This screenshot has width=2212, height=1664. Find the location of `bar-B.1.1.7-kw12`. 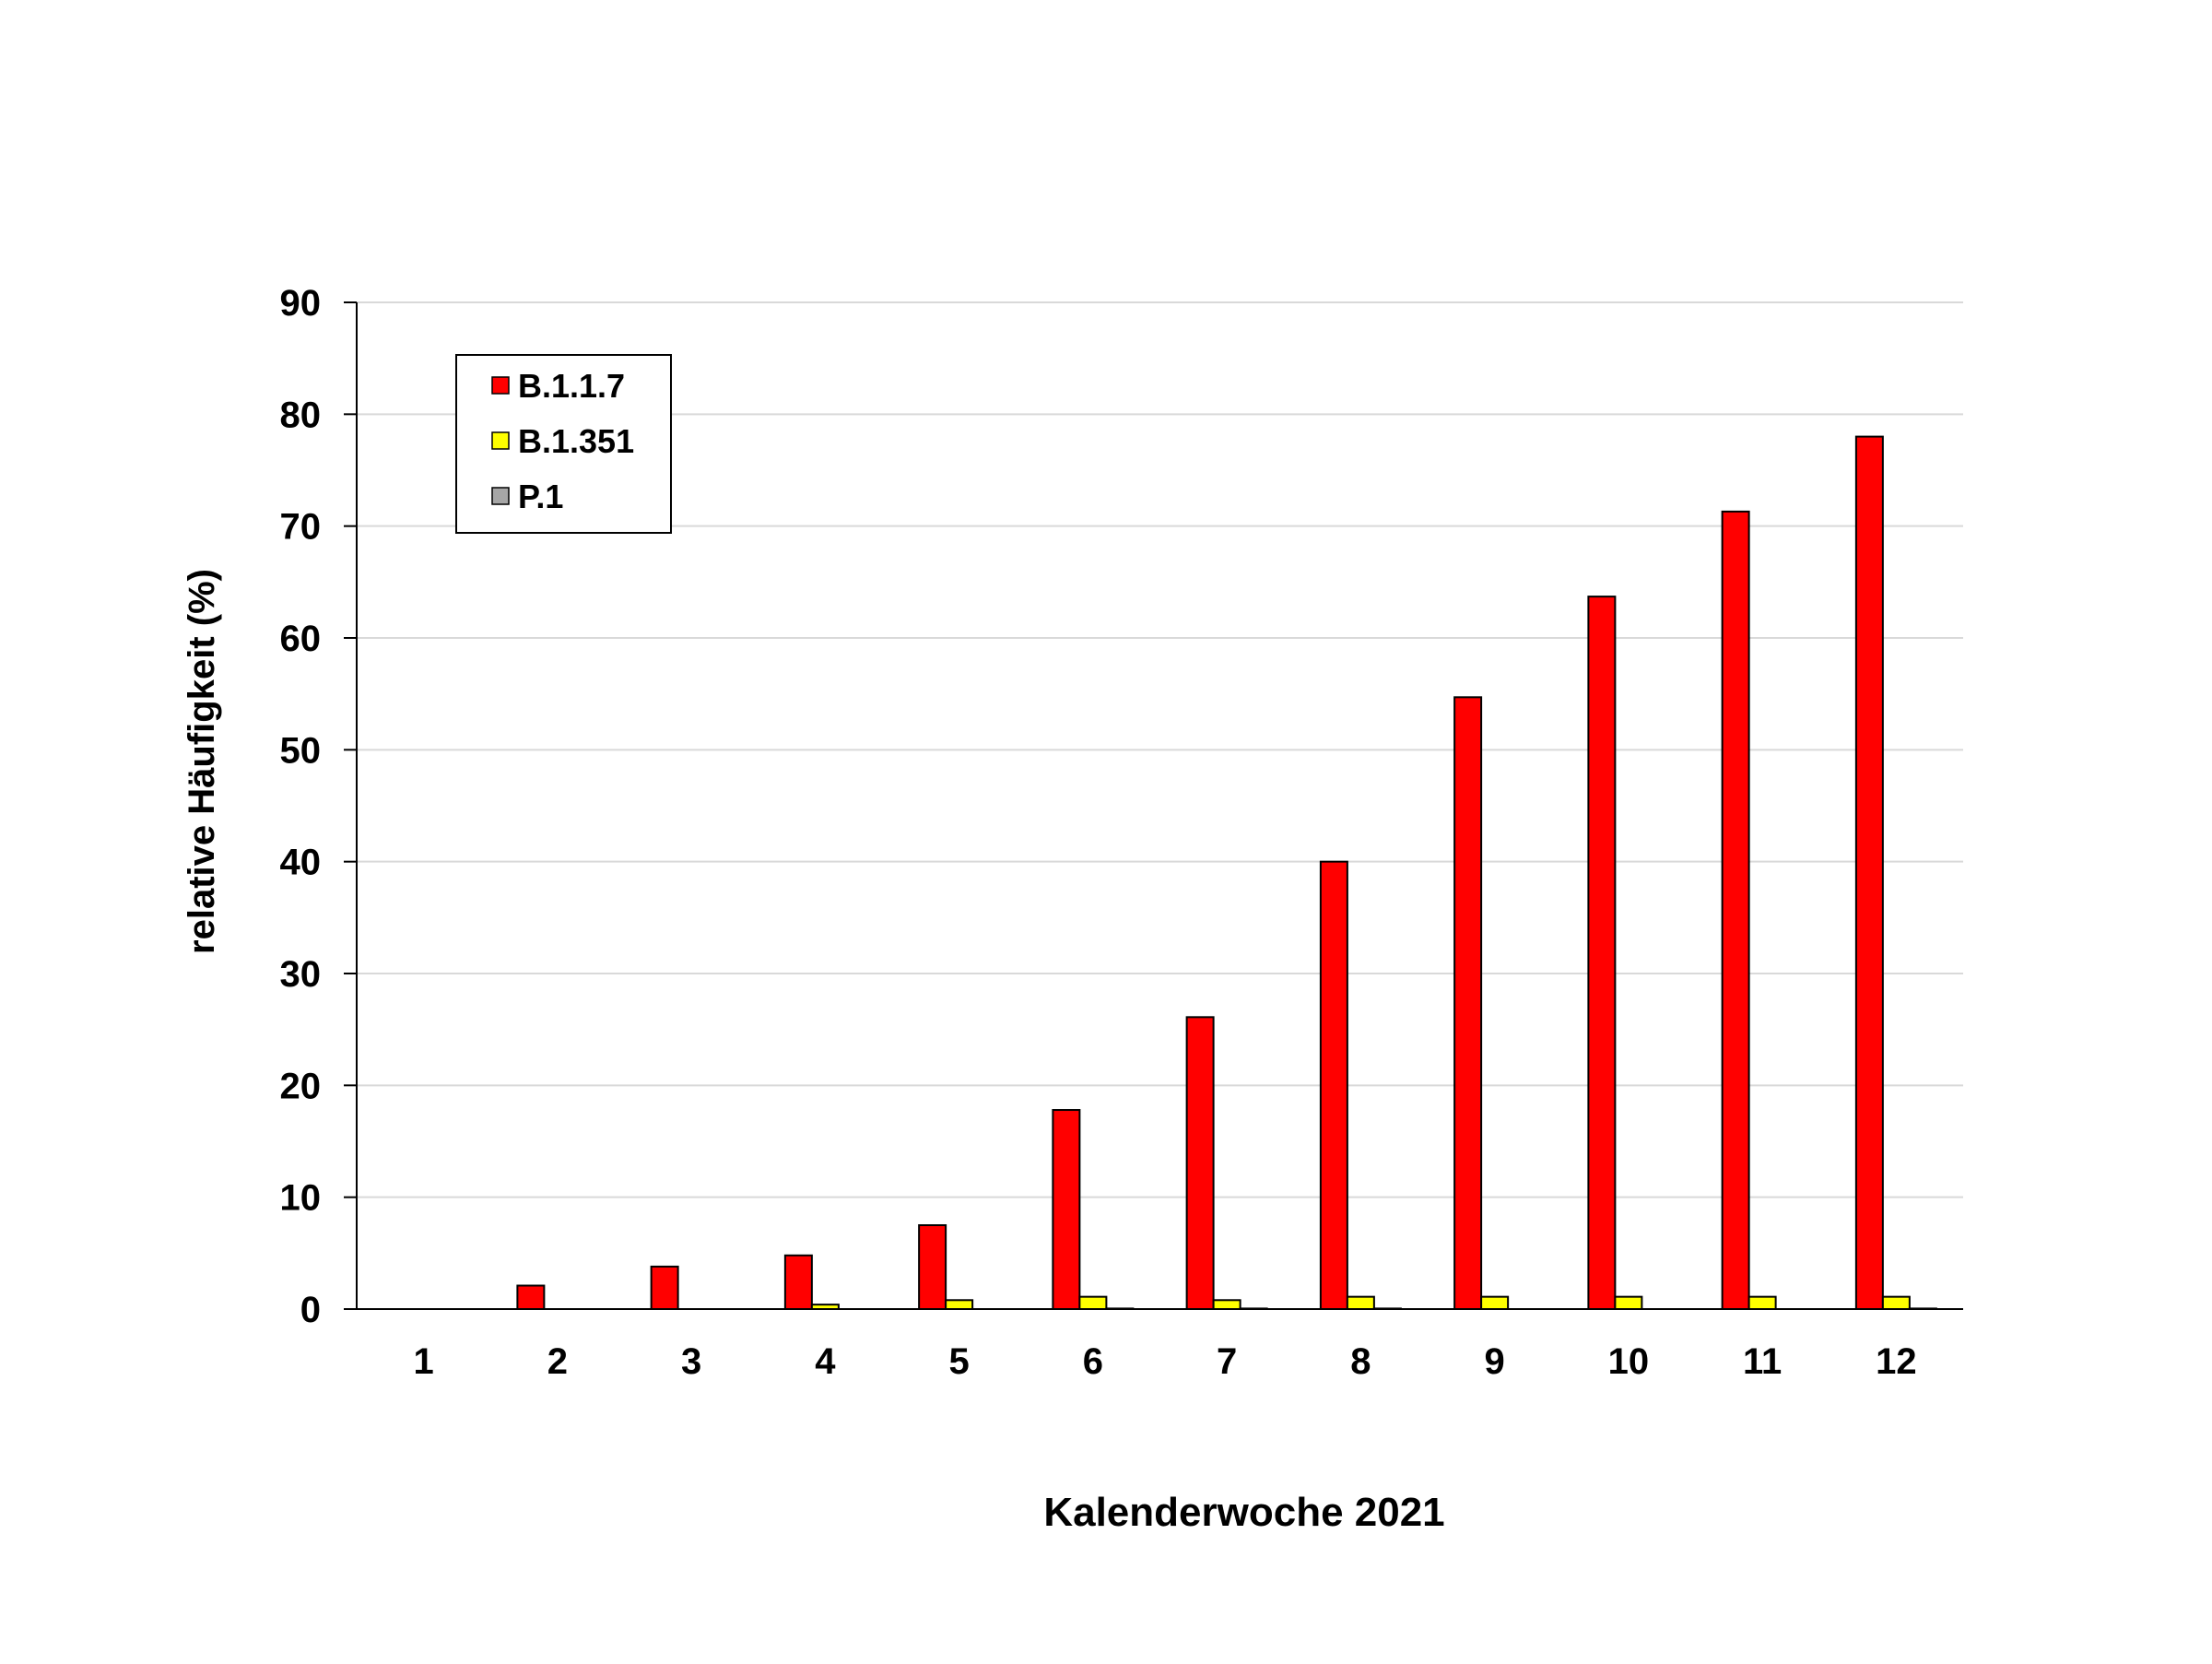

bar-B.1.1.7-kw12 is located at coordinates (1869, 873).